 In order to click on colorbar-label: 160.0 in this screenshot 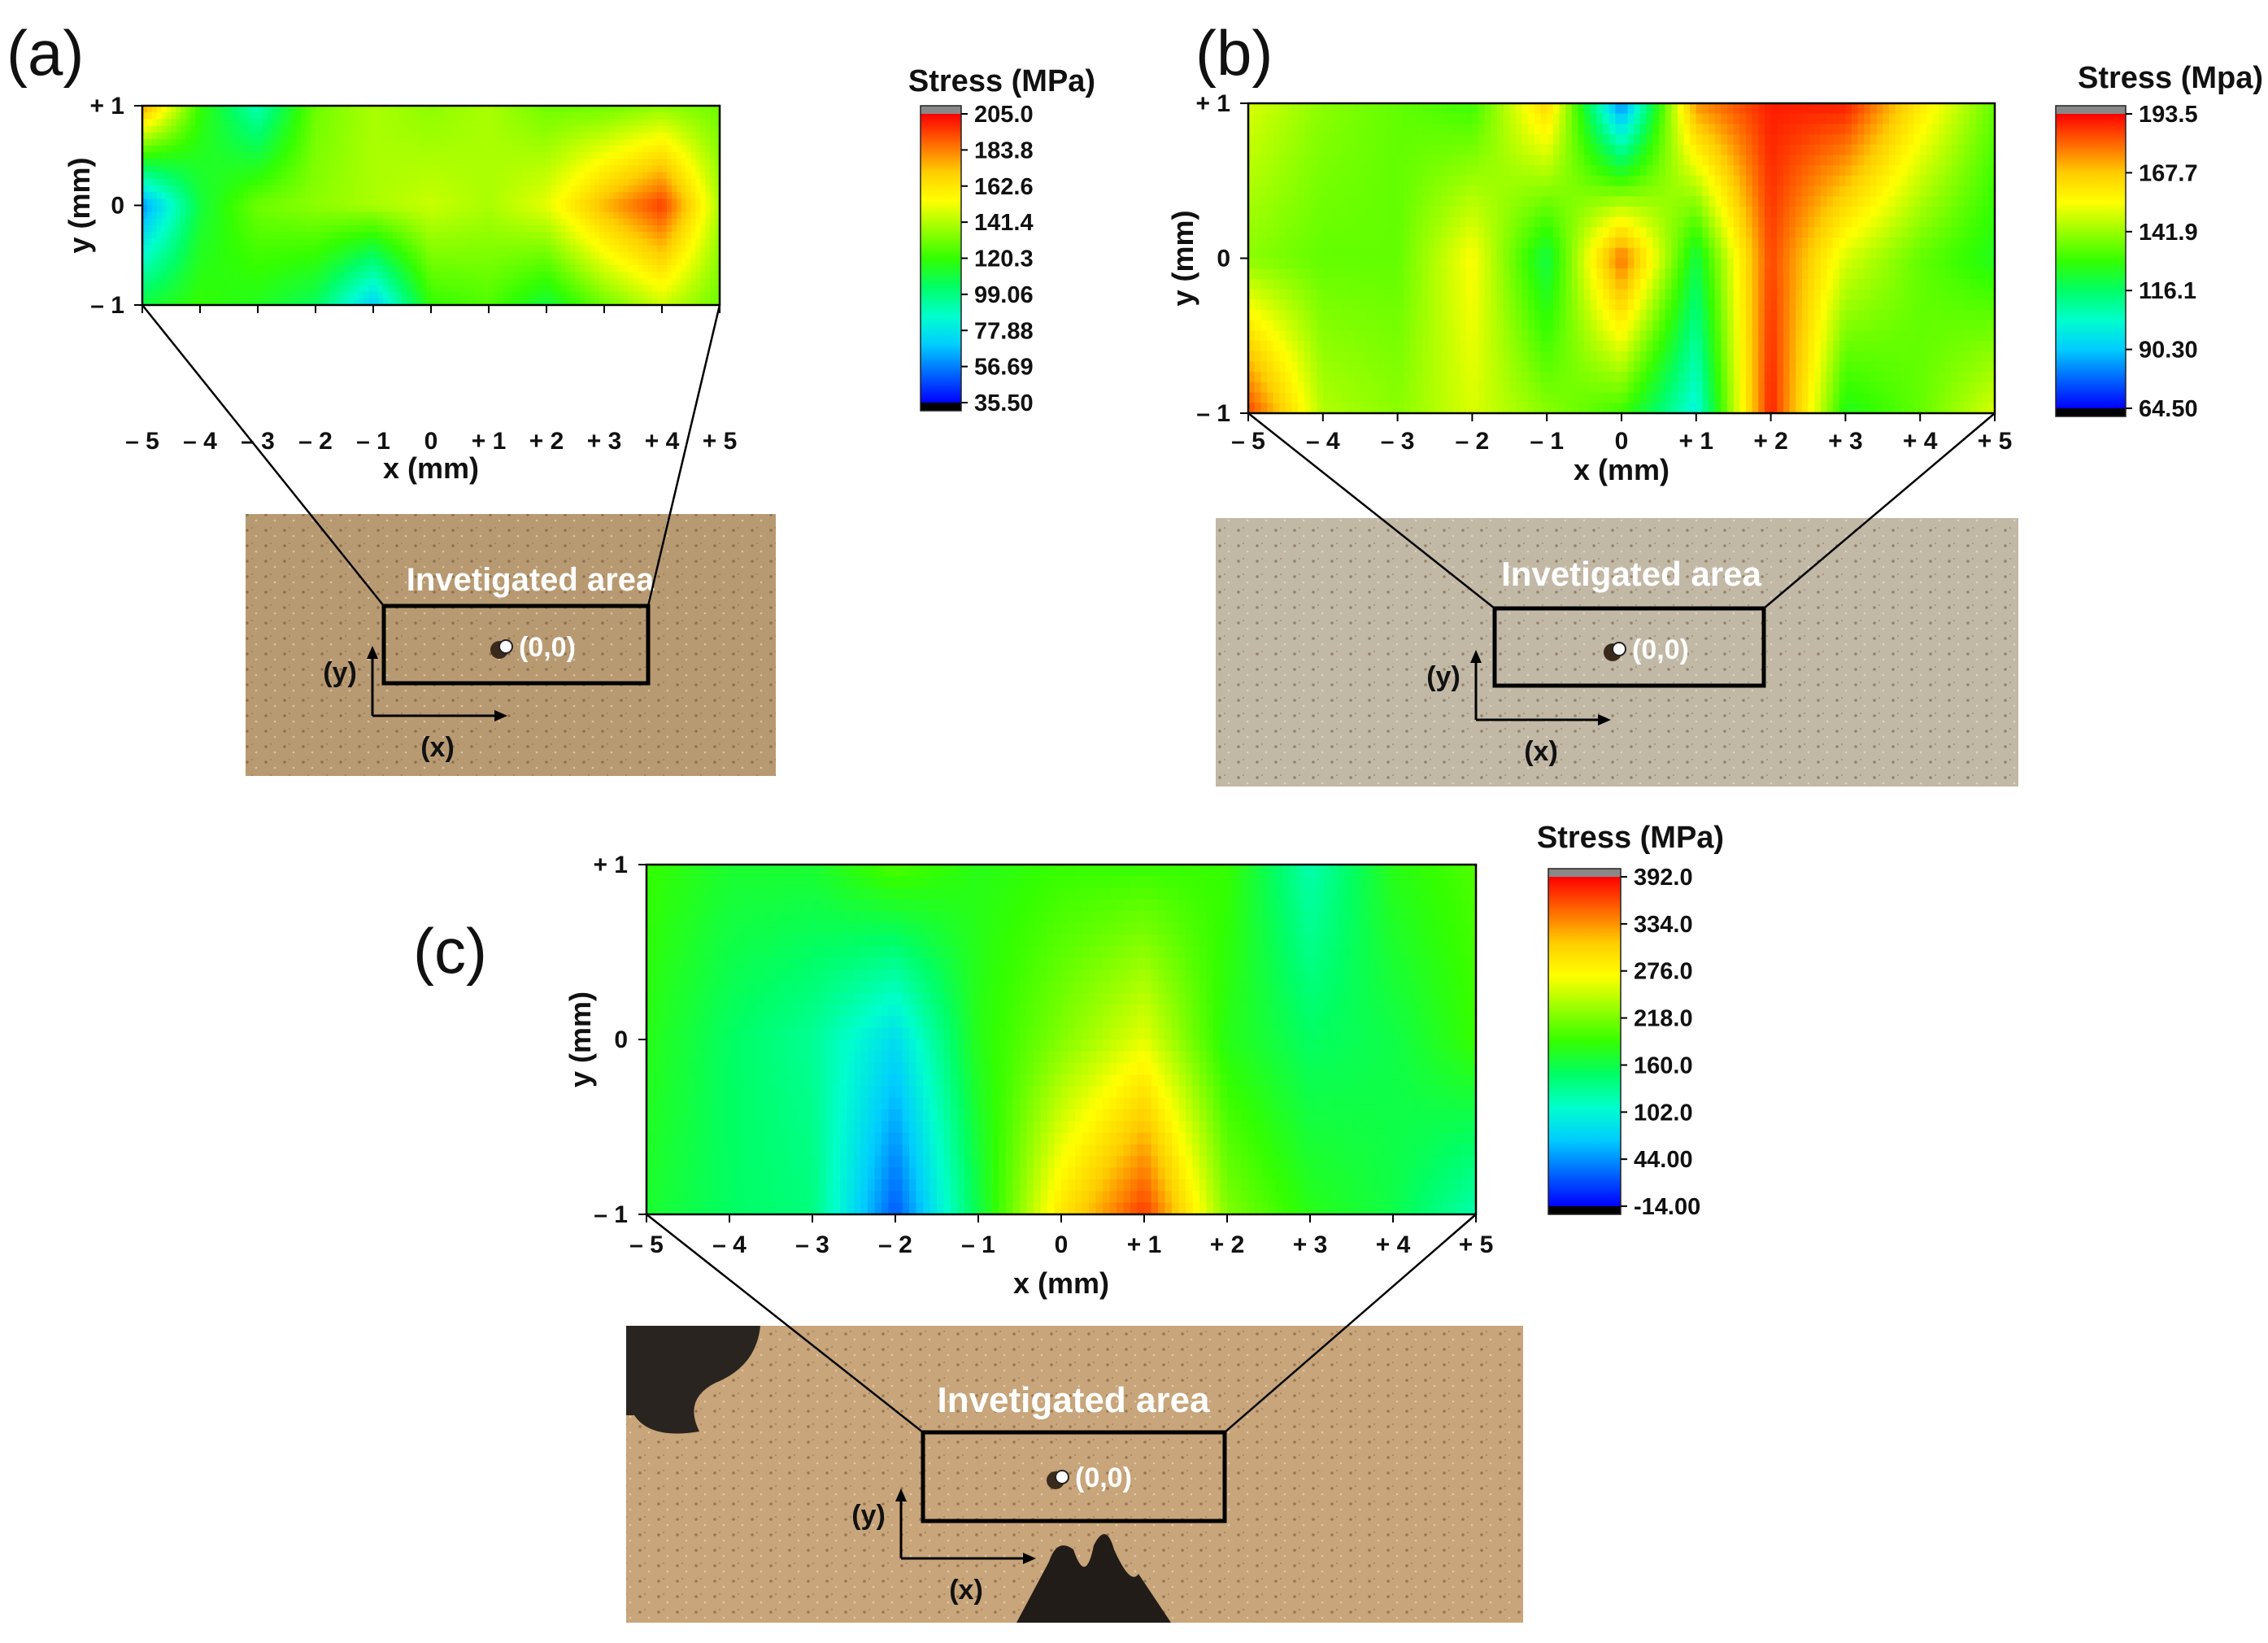, I will do `click(1663, 1065)`.